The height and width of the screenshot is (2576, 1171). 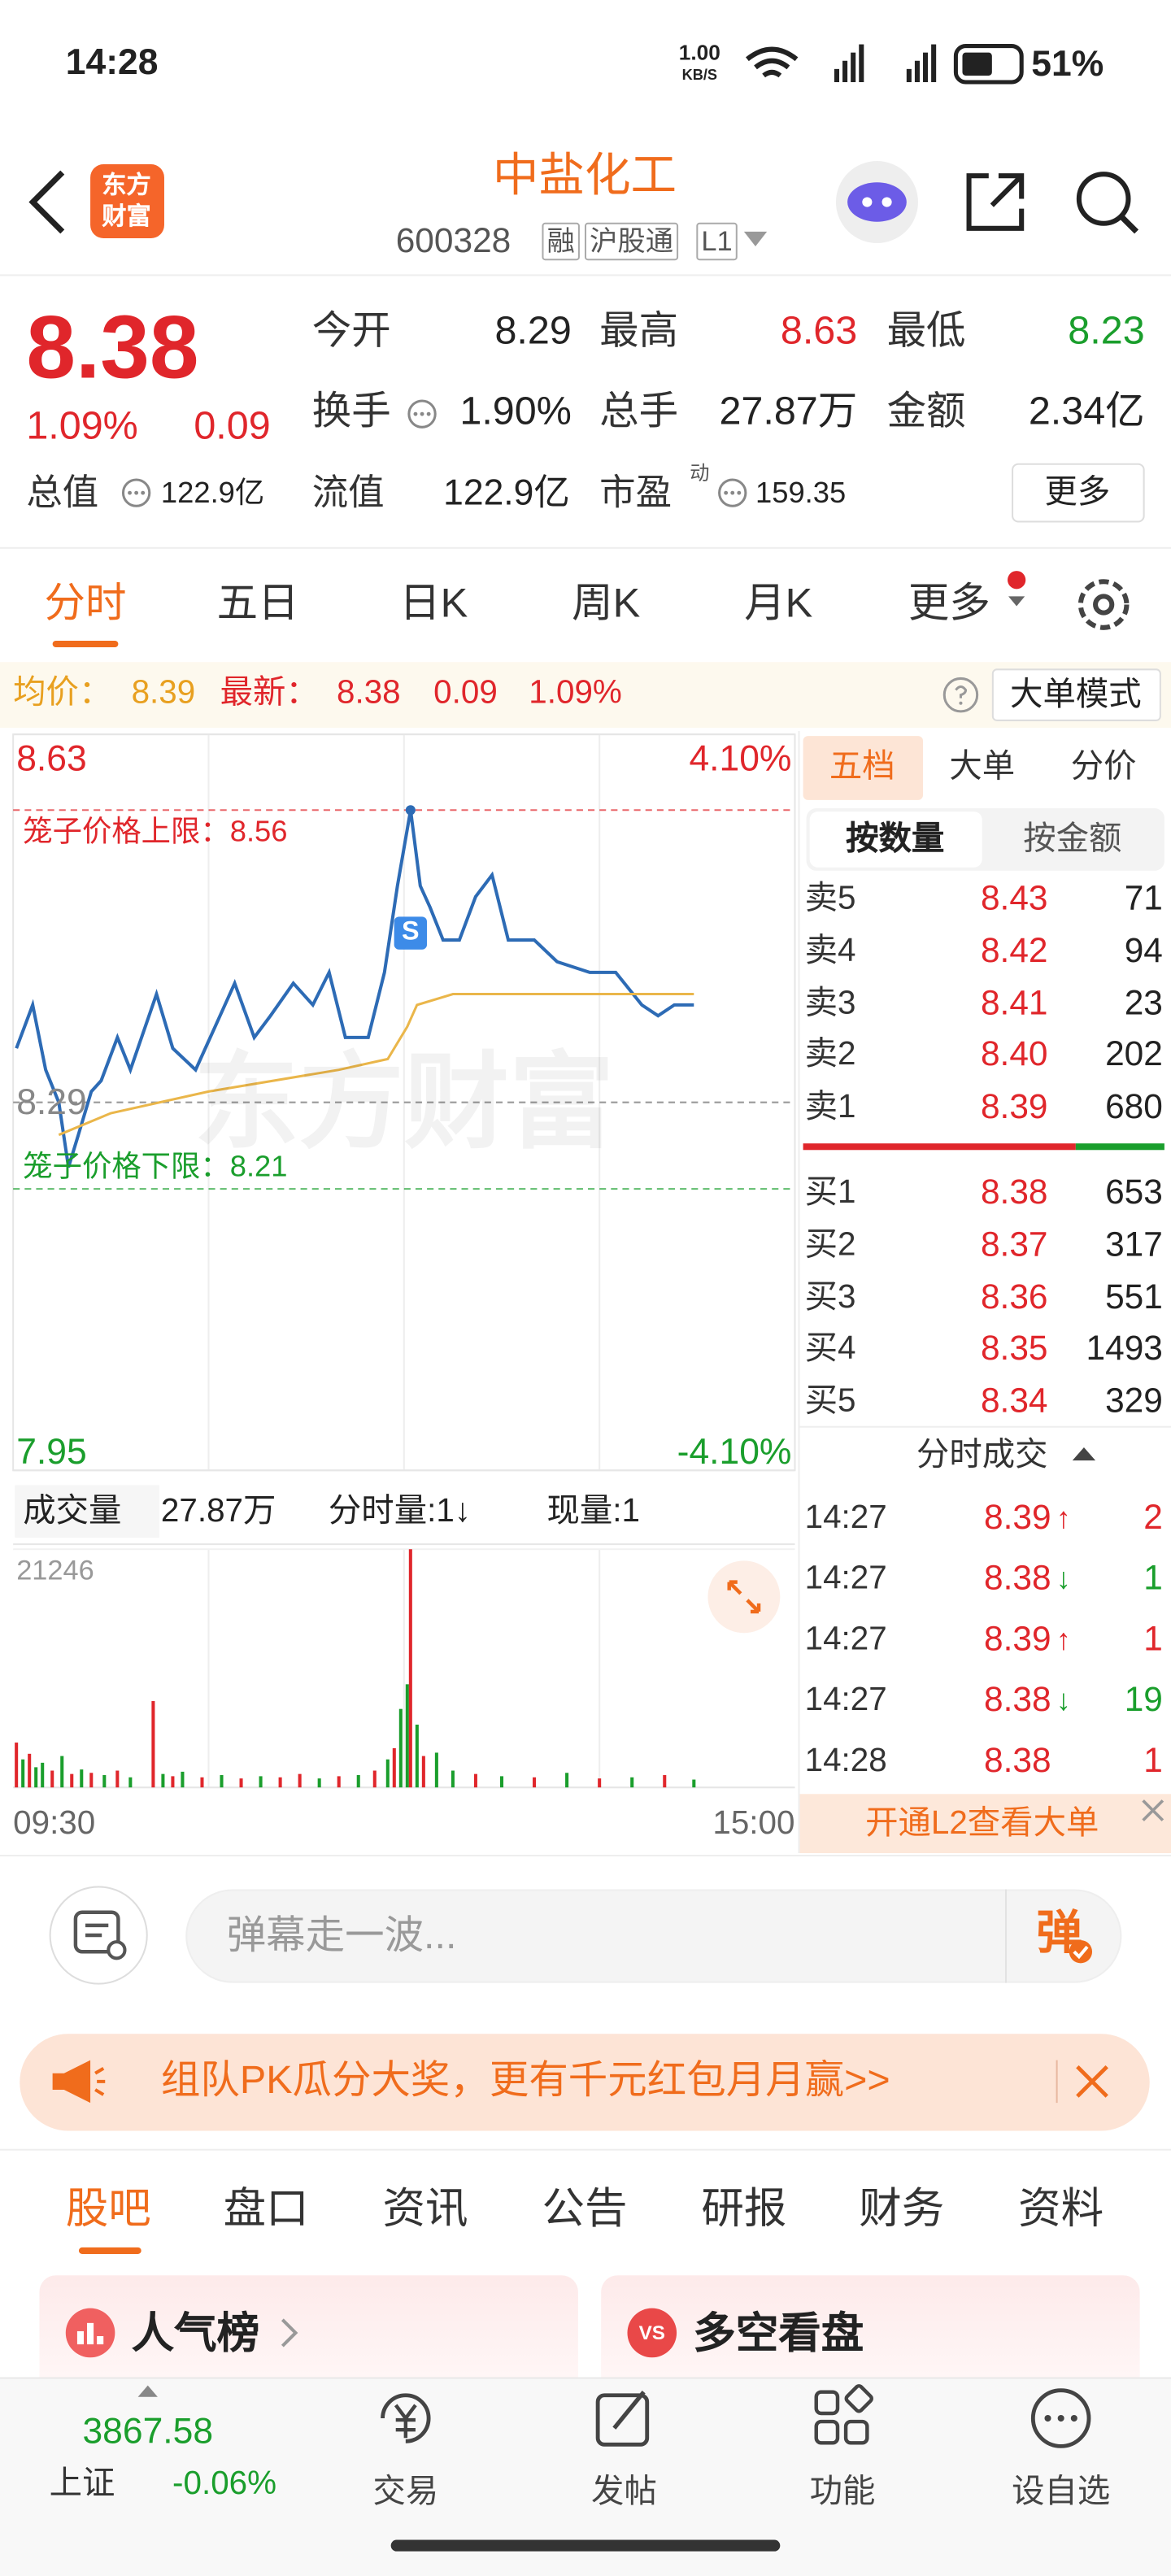 I want to click on book-level: 买5, so click(x=830, y=1402).